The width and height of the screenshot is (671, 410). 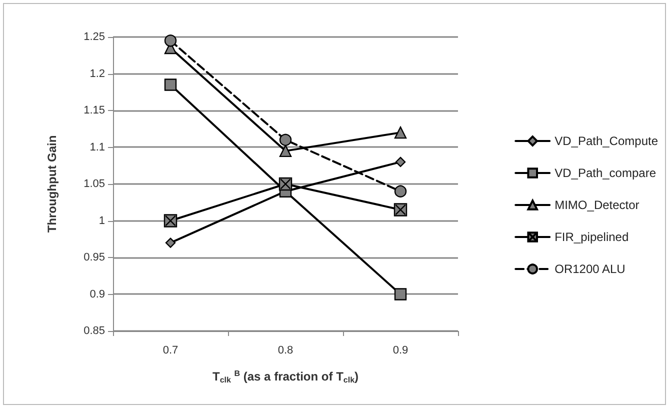 What do you see at coordinates (101, 220) in the screenshot?
I see `y-tick-label: 1` at bounding box center [101, 220].